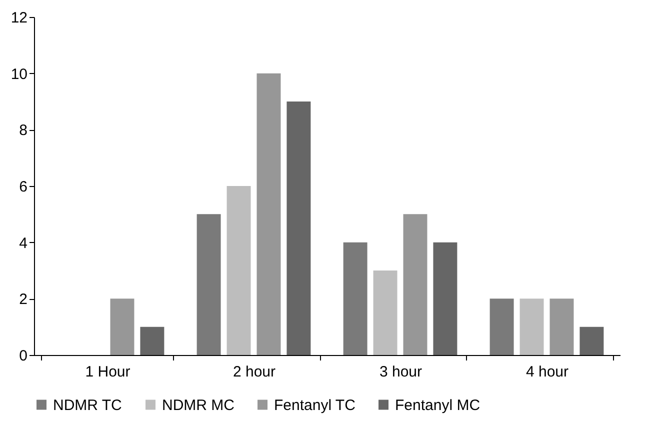 This screenshot has height=428, width=652. What do you see at coordinates (23, 187) in the screenshot?
I see `y-tick-label: 6` at bounding box center [23, 187].